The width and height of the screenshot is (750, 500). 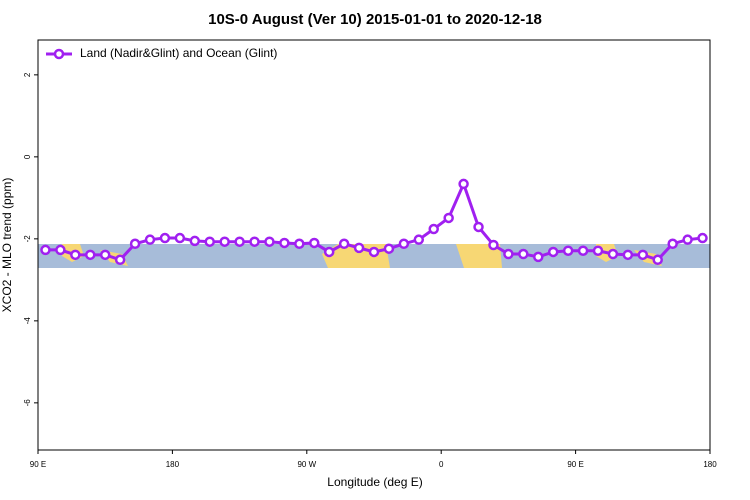 I want to click on y-tick-label: -4, so click(x=27, y=321).